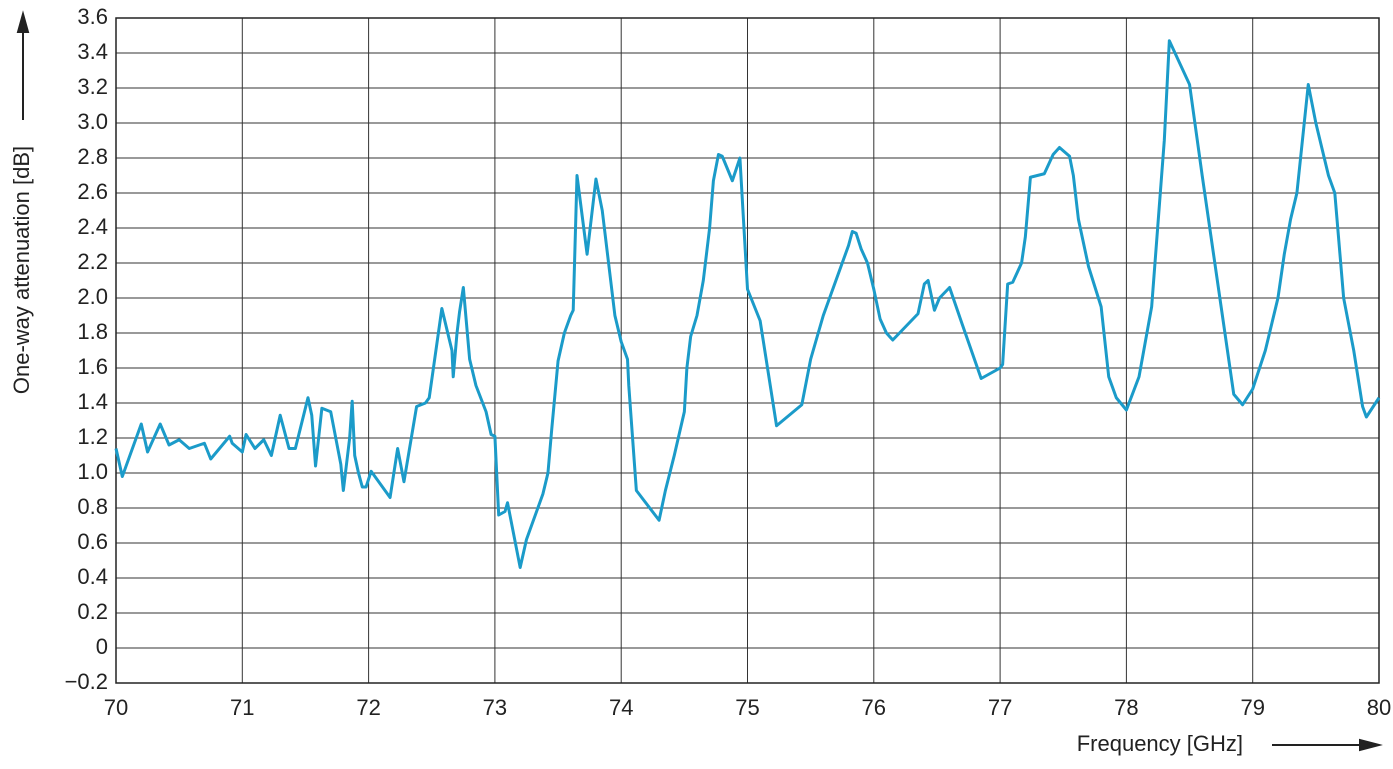  I want to click on x-tick-label: 72, so click(368, 707).